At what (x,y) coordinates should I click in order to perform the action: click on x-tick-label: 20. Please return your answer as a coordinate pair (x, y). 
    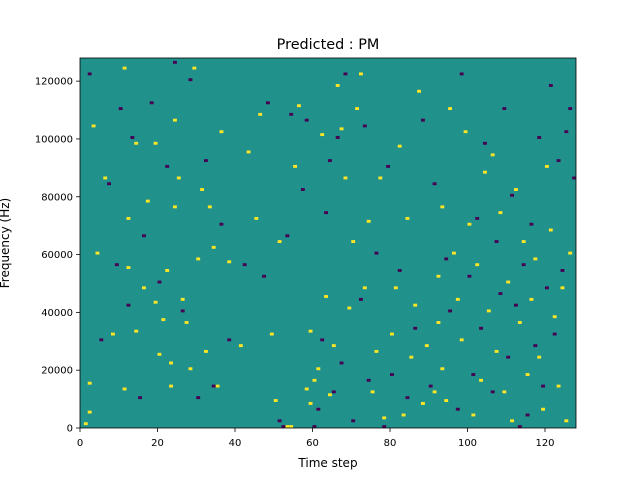
    Looking at the image, I should click on (157, 443).